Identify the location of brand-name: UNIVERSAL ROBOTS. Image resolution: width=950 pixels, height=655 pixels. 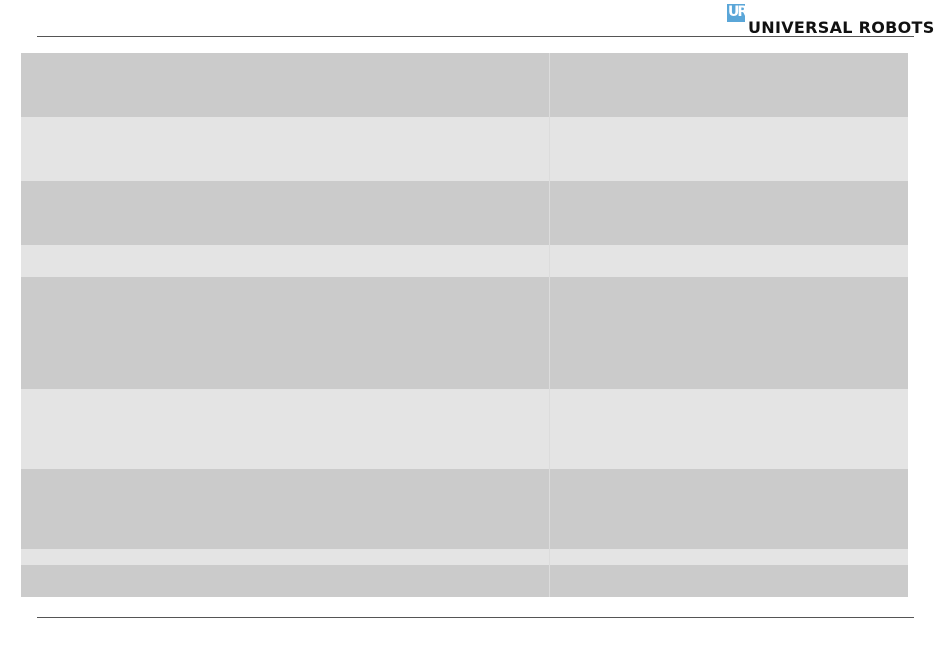
(841, 27).